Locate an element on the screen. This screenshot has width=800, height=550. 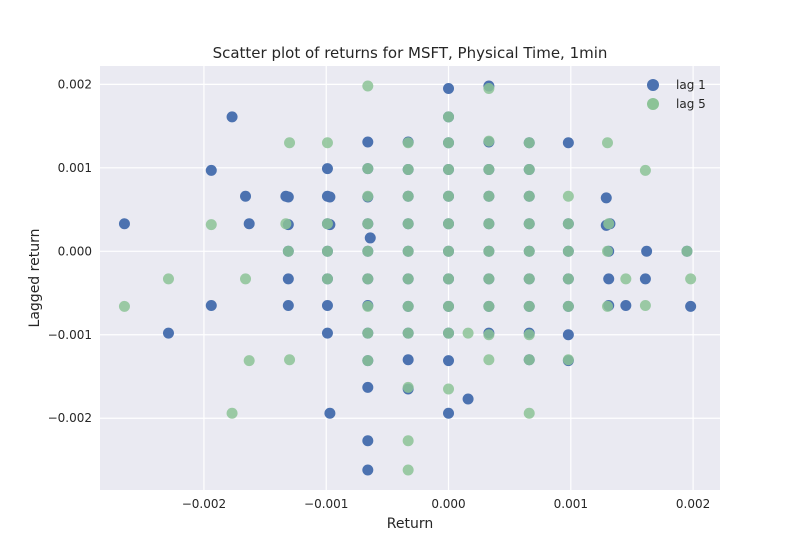
y-tick-label: 0.001 is located at coordinates (75, 168).